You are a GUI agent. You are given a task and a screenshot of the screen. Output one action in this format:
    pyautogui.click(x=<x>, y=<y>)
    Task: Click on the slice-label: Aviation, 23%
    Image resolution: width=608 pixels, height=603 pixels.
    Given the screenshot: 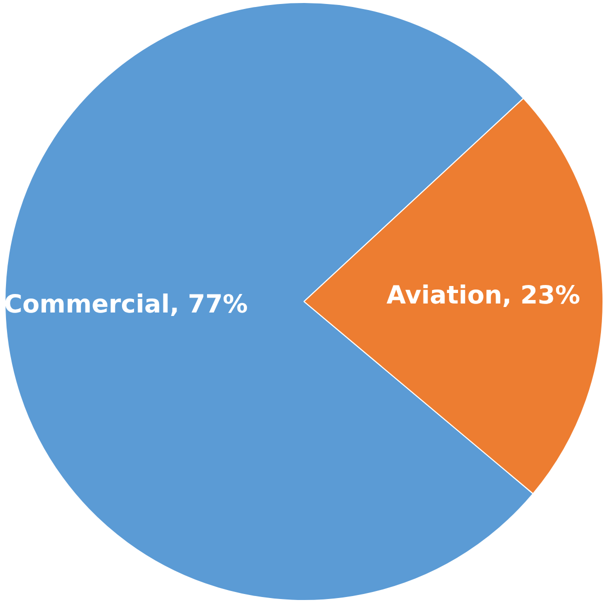 What is the action you would take?
    pyautogui.click(x=483, y=295)
    